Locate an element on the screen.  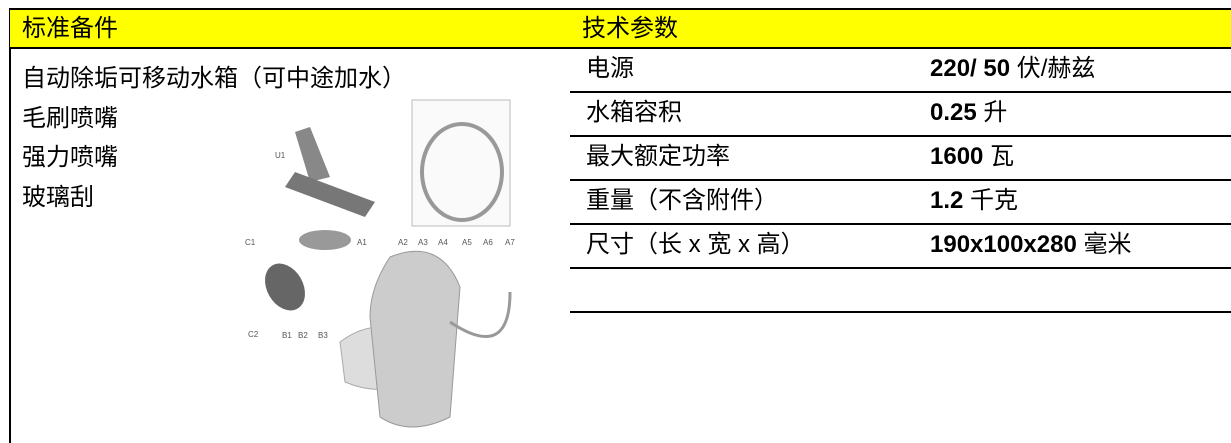
spec-unit: 瓦 is located at coordinates (1002, 156).